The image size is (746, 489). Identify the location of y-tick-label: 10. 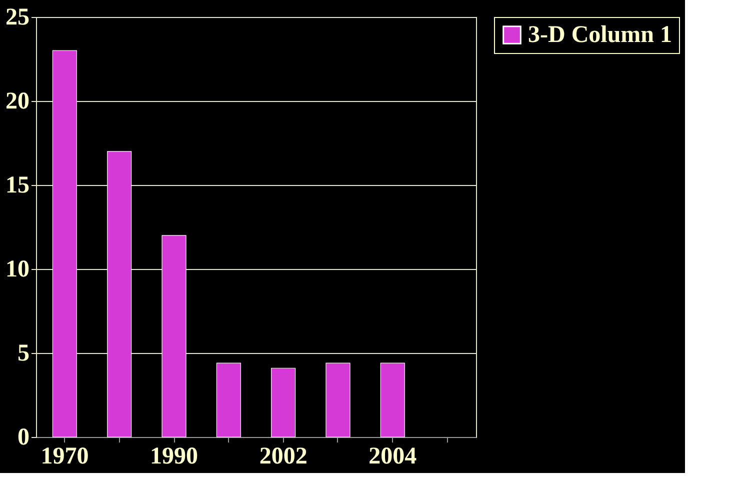
(18, 269).